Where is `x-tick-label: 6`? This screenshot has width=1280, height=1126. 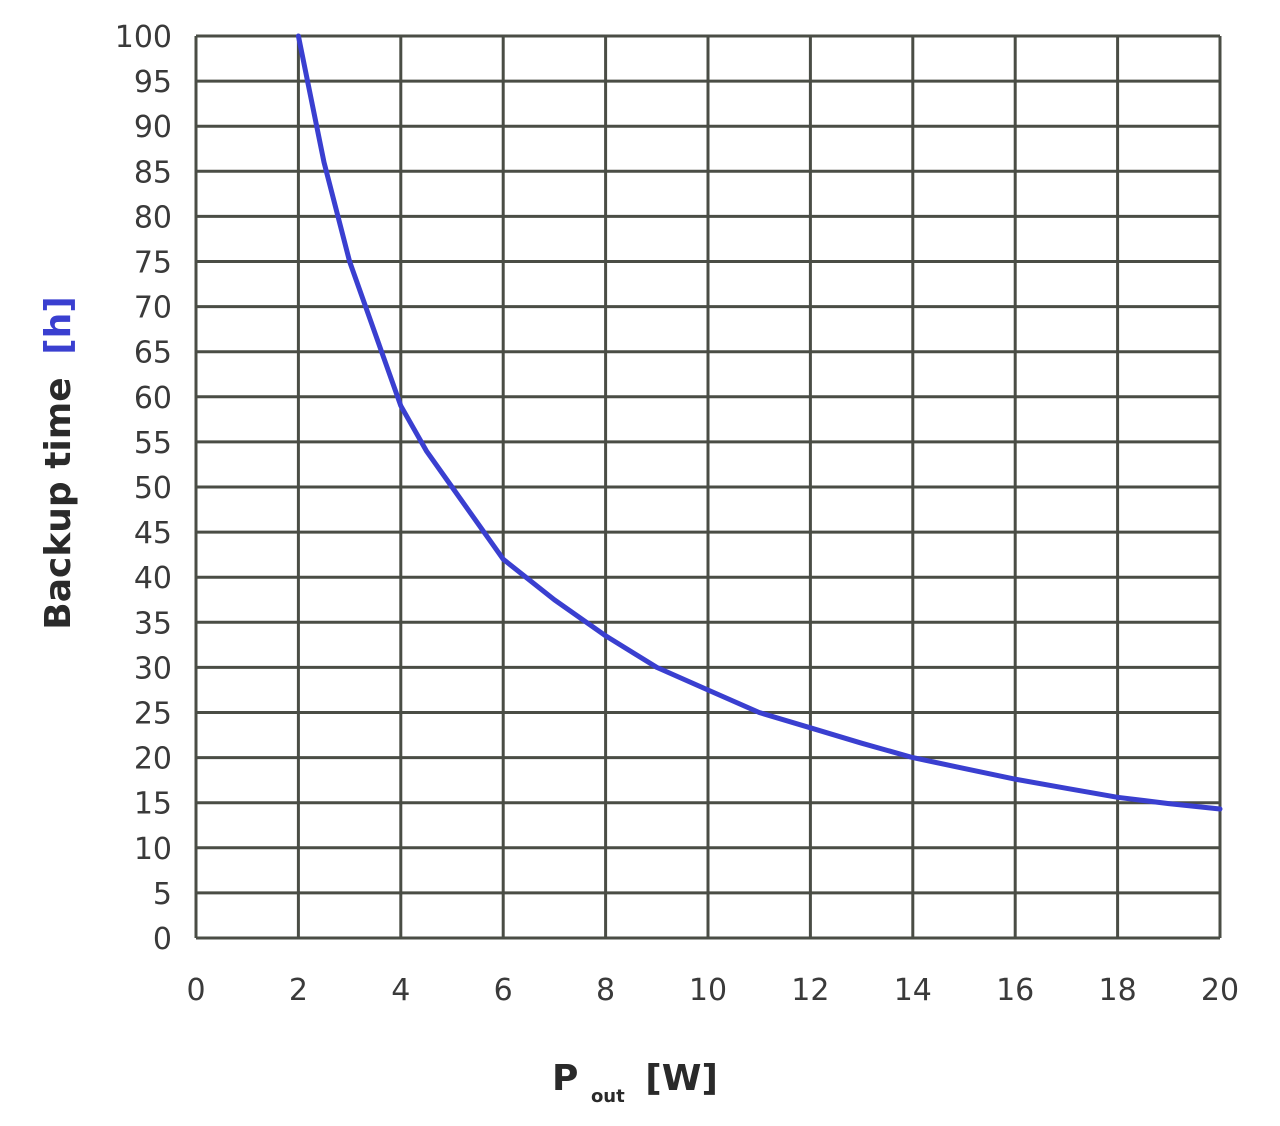
x-tick-label: 6 is located at coordinates (503, 990).